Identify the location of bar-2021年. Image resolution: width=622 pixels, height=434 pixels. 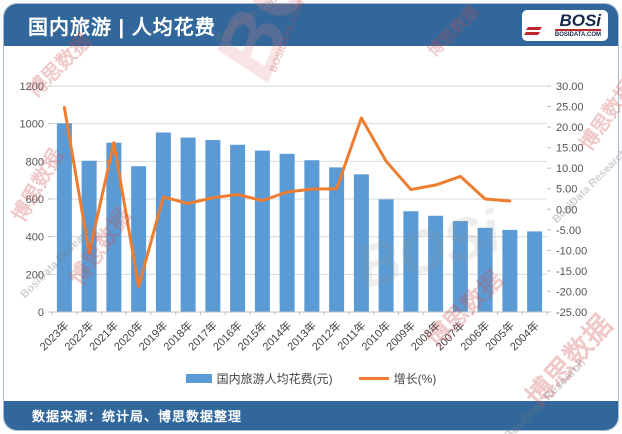
(114, 227).